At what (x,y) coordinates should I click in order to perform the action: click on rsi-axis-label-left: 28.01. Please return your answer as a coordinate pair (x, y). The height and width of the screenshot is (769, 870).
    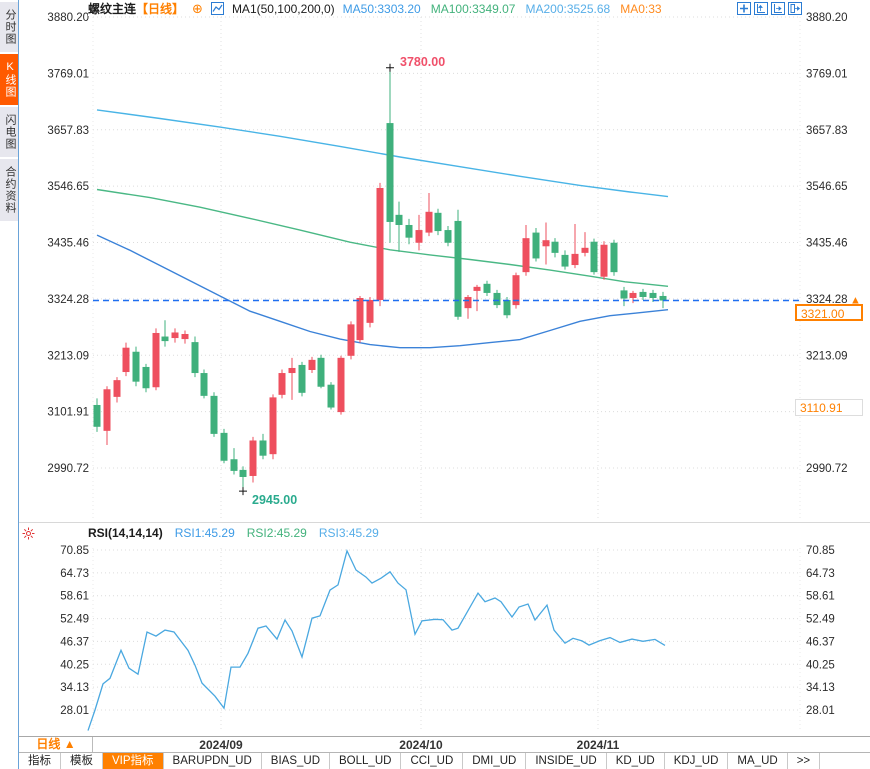
    Looking at the image, I should click on (74, 711).